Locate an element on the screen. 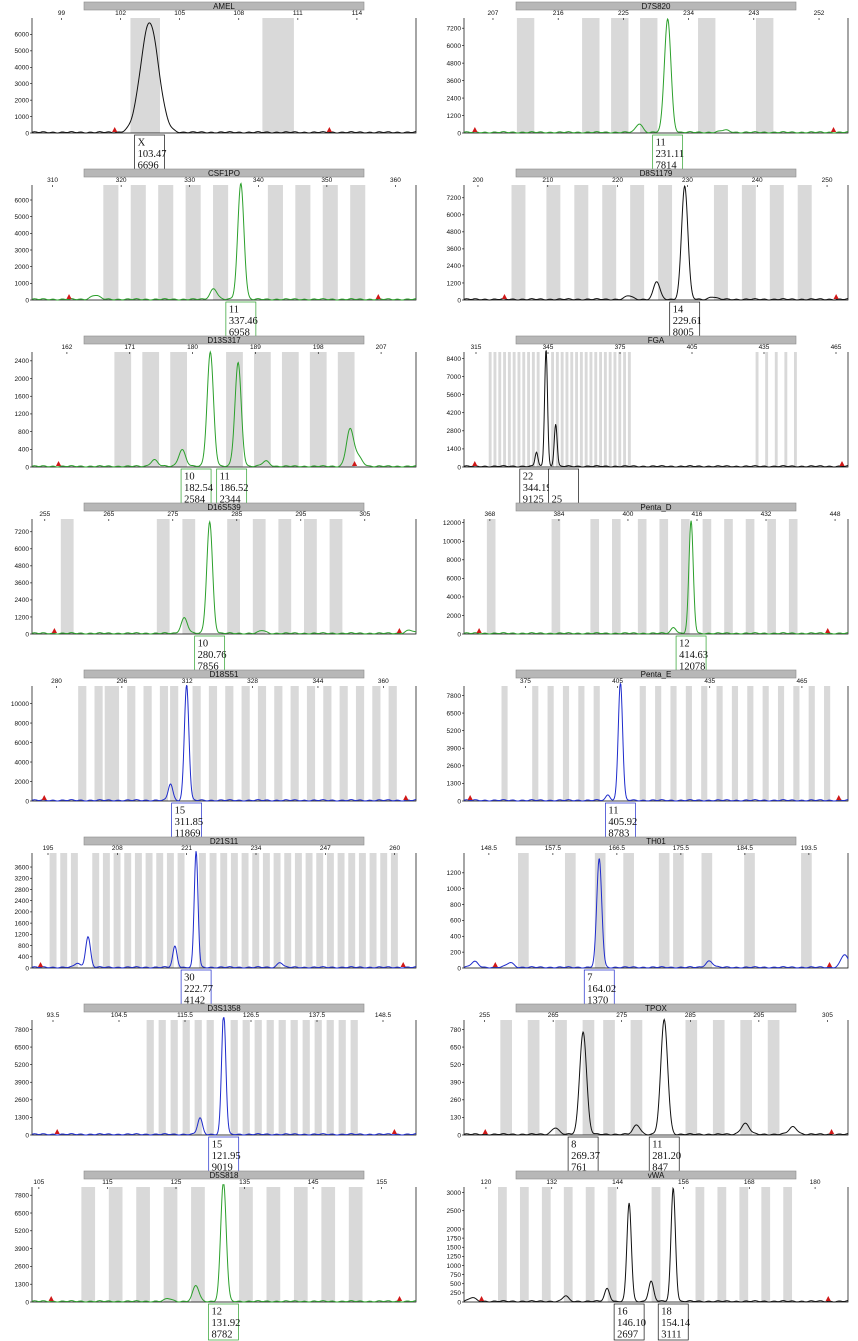  locus-label: Penta_D is located at coordinates (655, 507).